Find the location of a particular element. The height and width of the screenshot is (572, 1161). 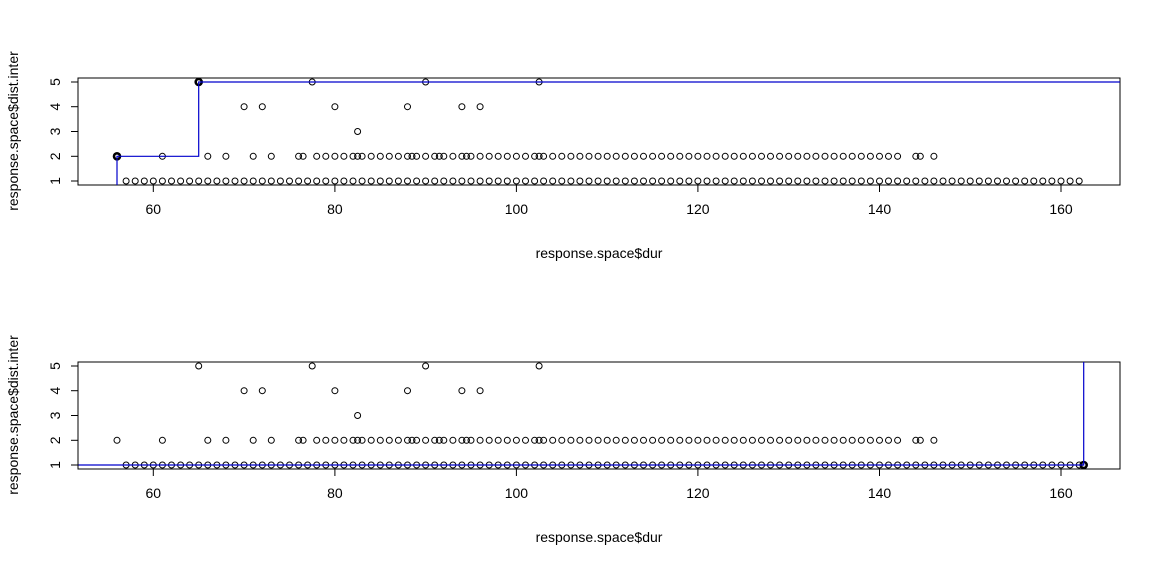

y-tick-label: 3 is located at coordinates (55, 415).